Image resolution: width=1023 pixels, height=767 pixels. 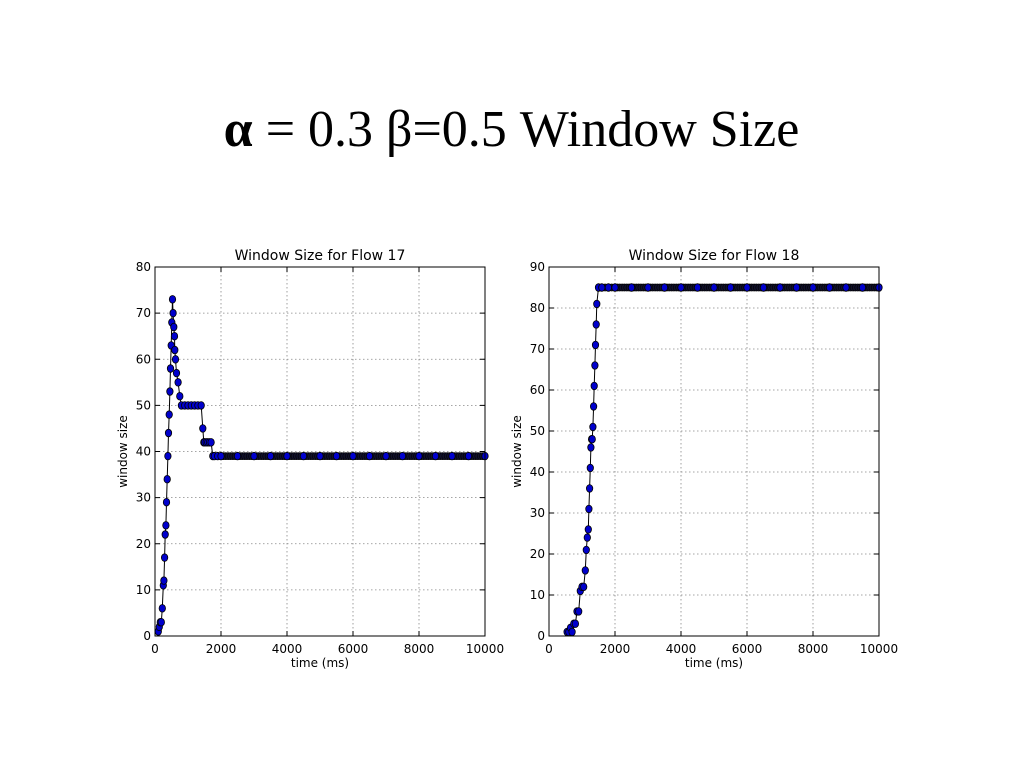 What do you see at coordinates (537, 267) in the screenshot?
I see `y-tick-label: 90` at bounding box center [537, 267].